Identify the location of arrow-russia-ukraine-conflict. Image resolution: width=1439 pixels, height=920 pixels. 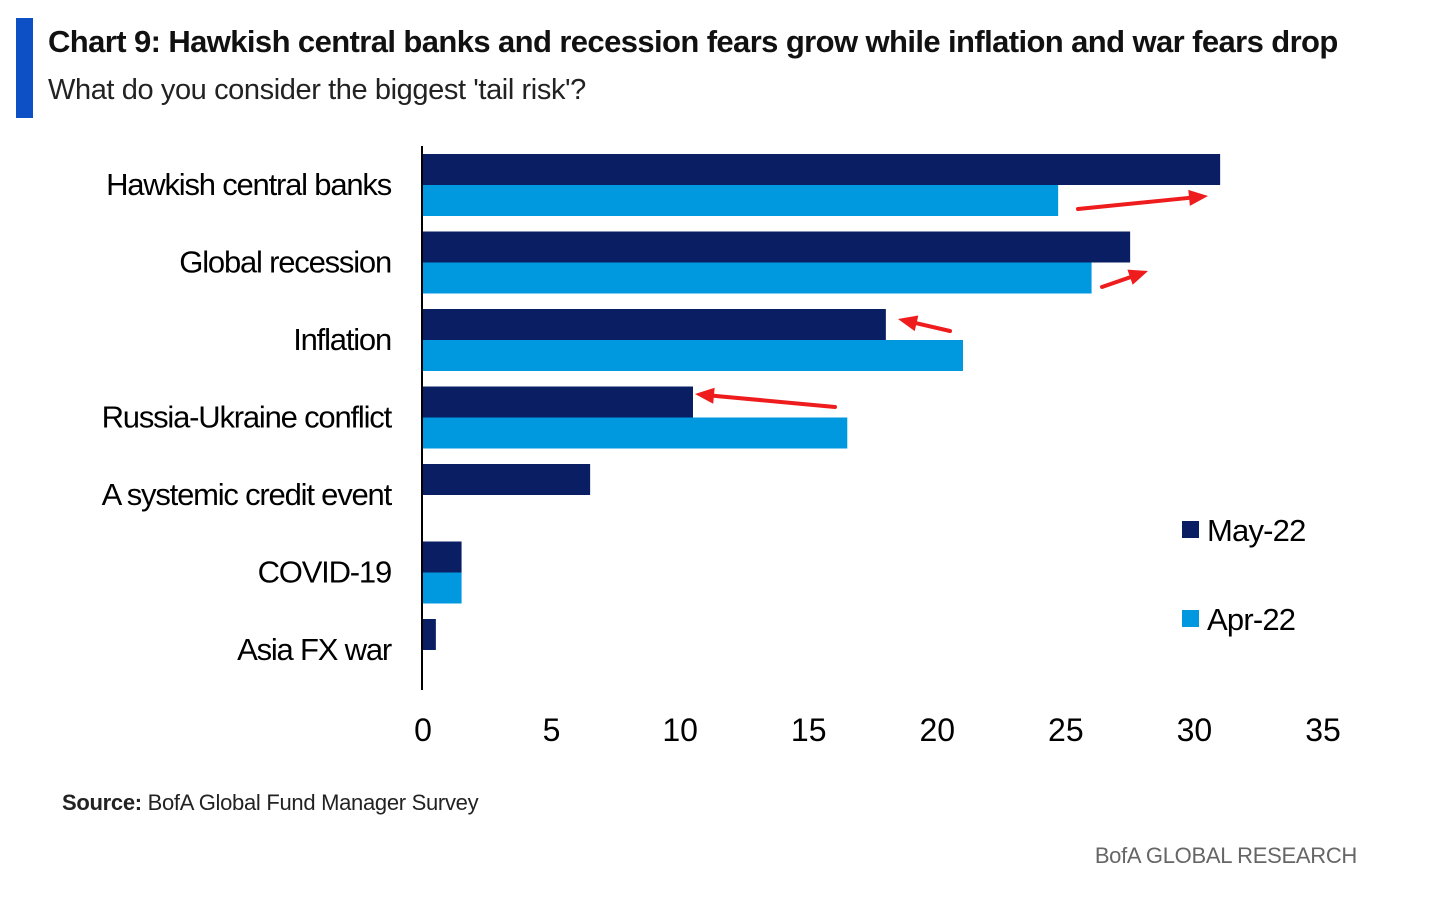
(766, 398).